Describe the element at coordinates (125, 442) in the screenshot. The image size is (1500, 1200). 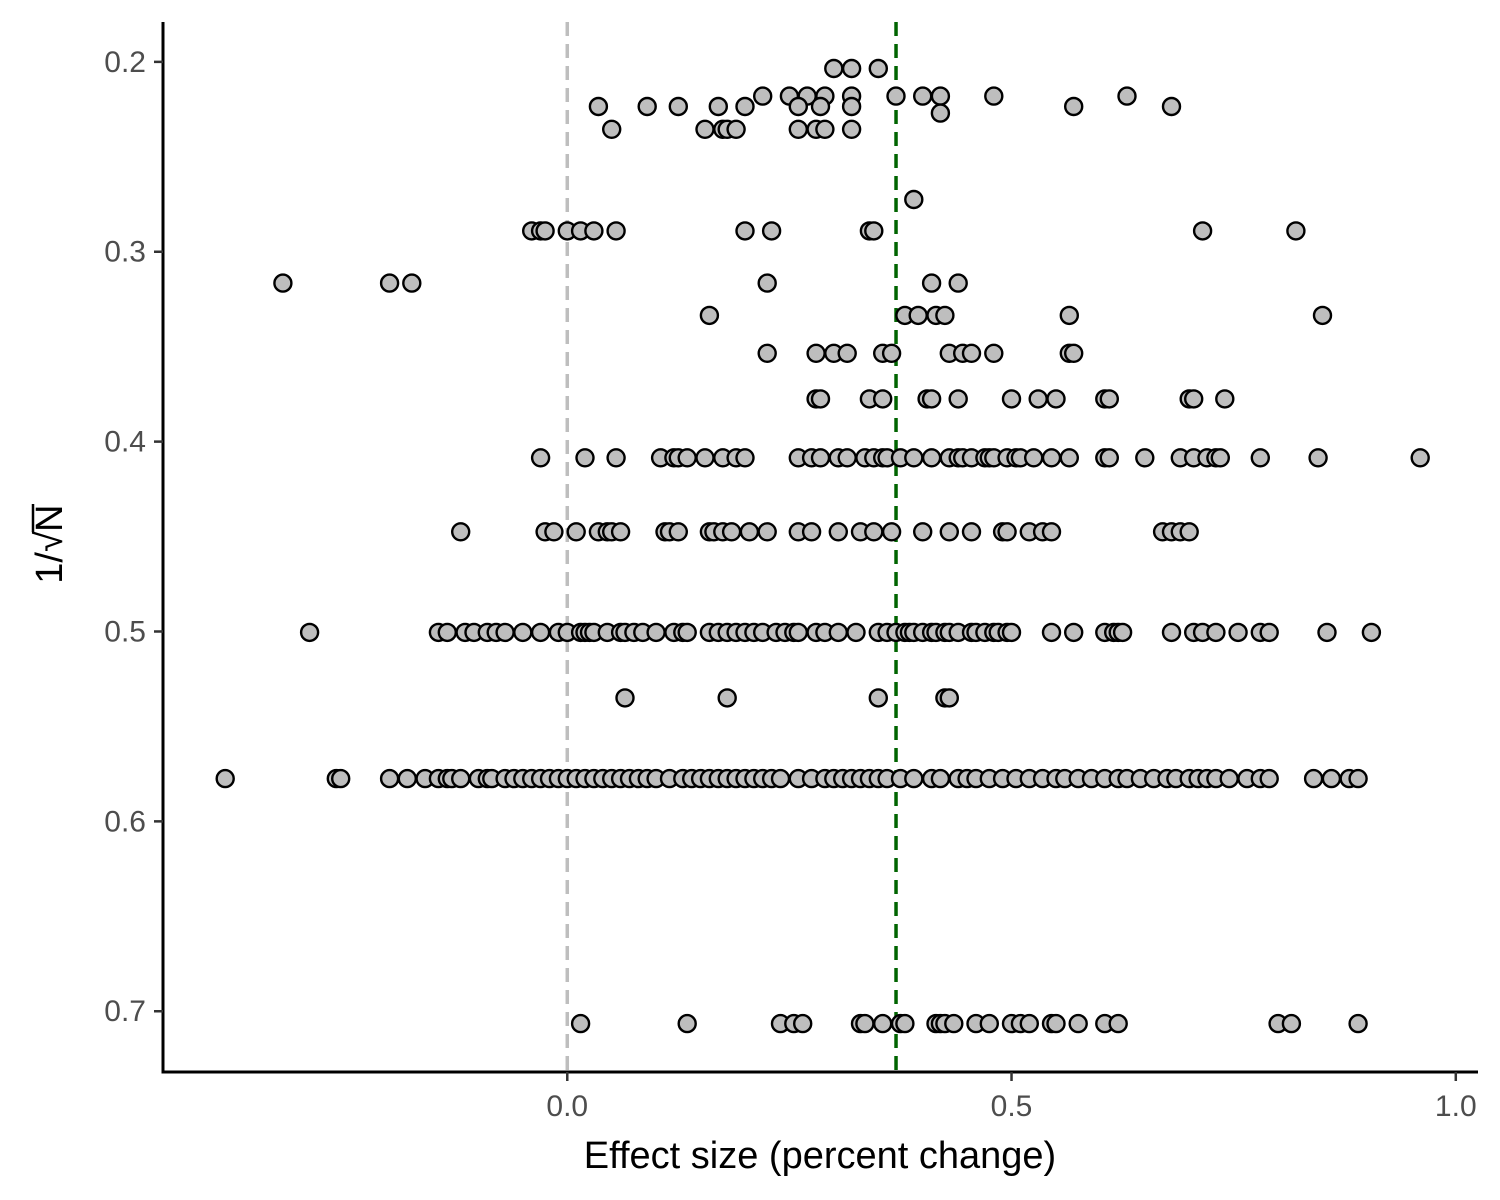
I see `y-tick-label: 0.4` at that location.